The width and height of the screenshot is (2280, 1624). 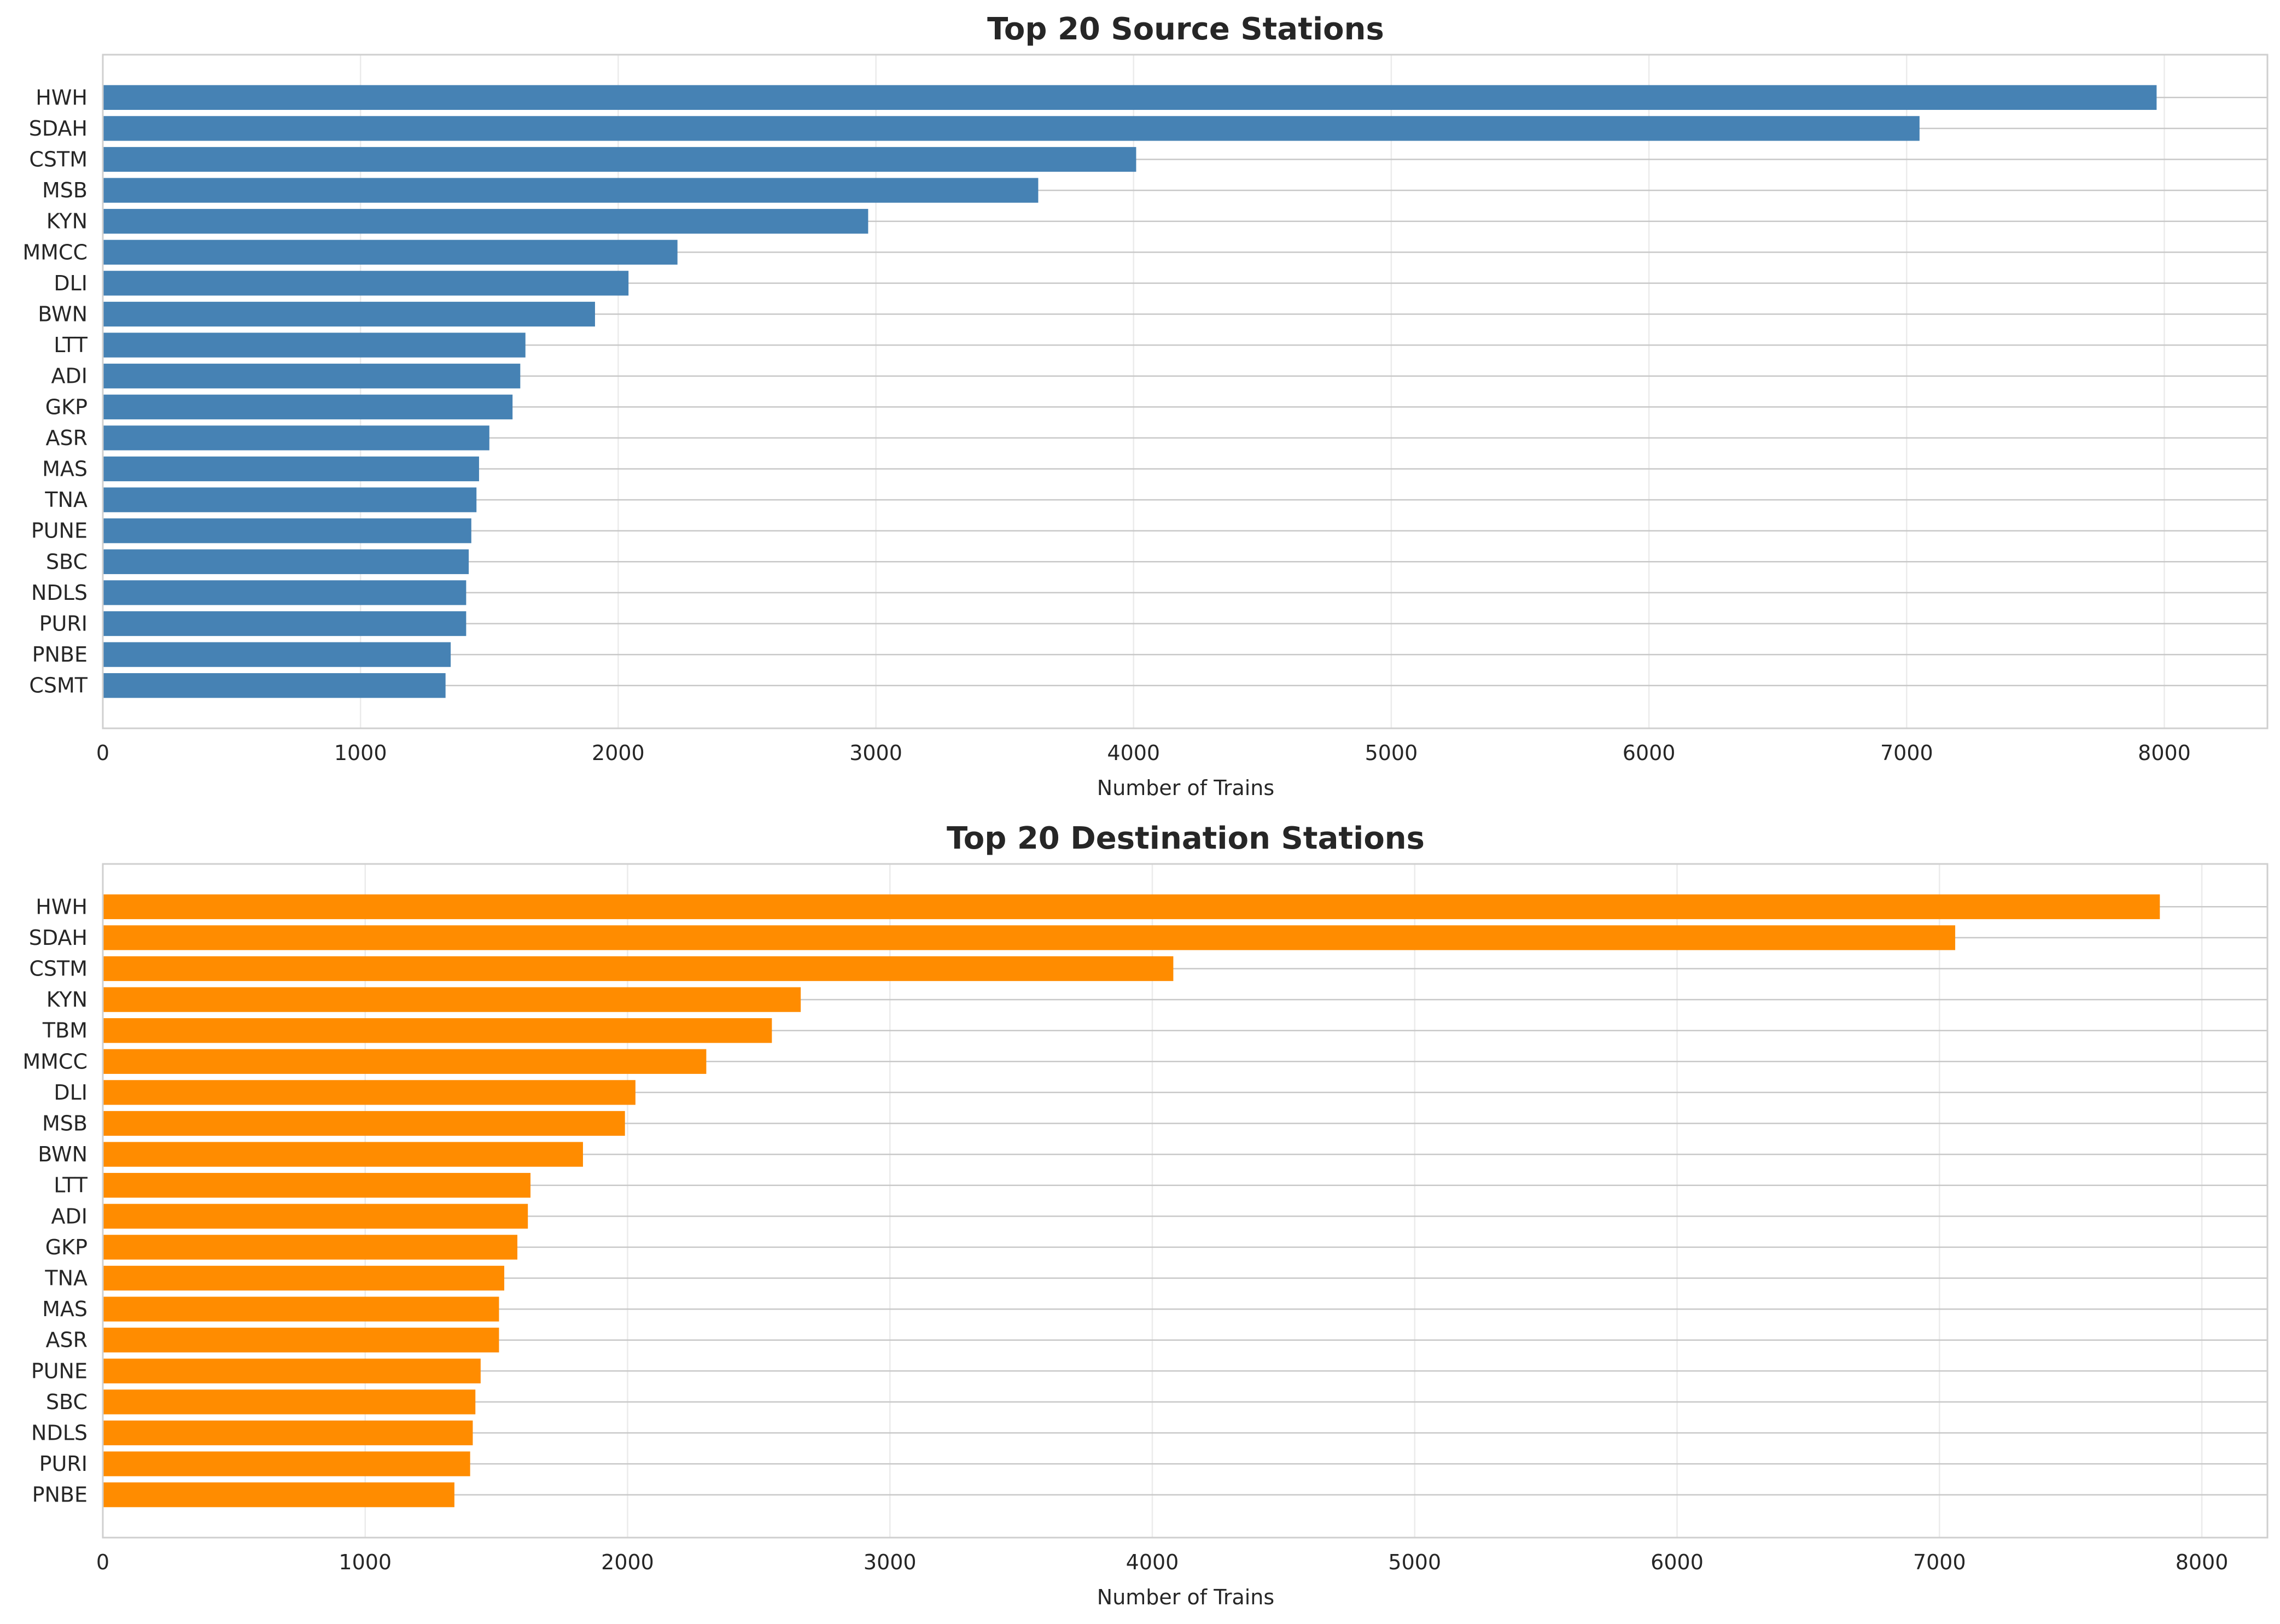 I want to click on x-tick-label: 7000, so click(x=1907, y=753).